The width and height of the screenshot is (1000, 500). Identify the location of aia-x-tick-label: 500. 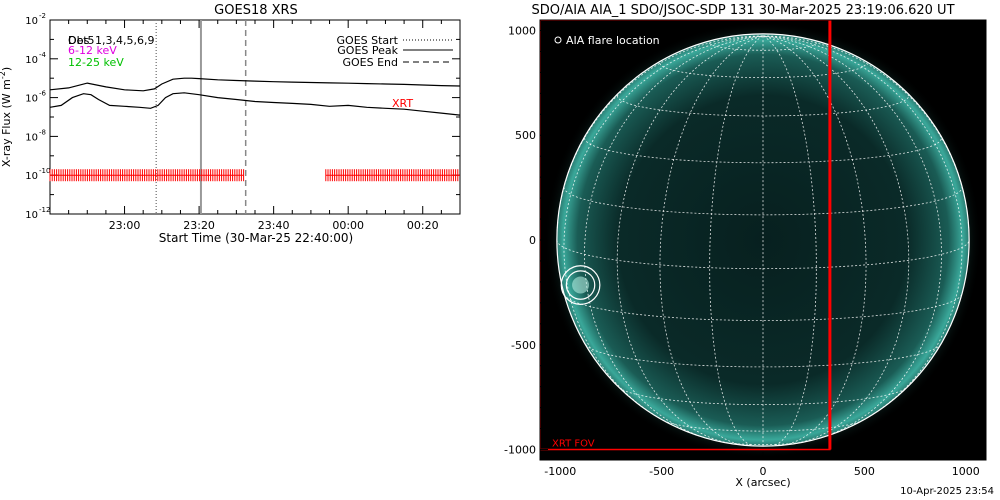
(864, 471).